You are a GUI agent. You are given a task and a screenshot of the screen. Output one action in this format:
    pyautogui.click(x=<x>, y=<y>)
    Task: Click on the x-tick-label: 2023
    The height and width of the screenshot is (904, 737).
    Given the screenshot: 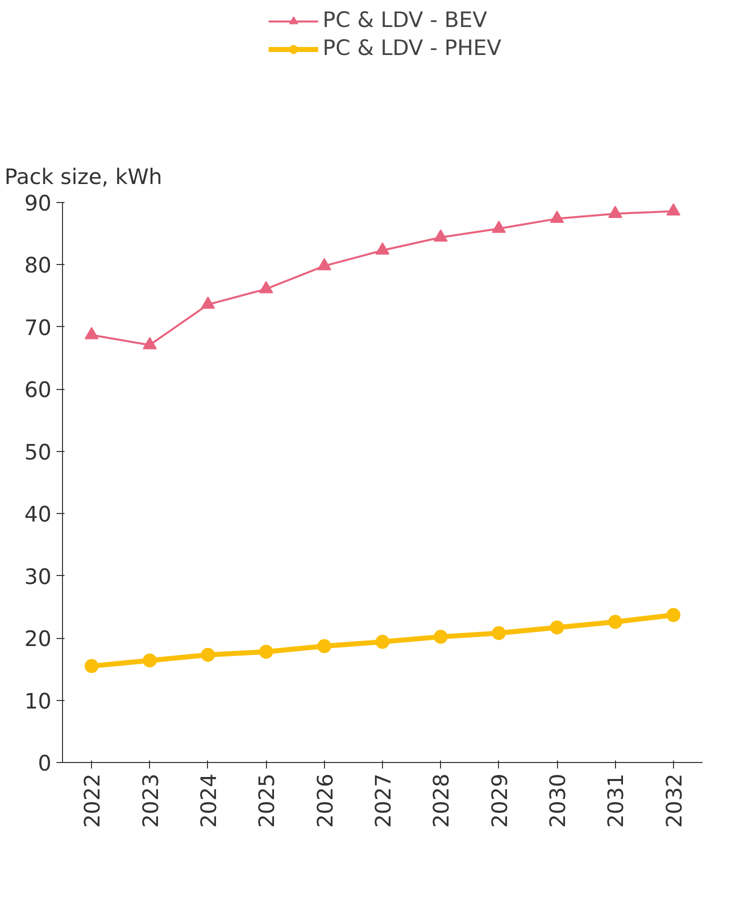 What is the action you would take?
    pyautogui.click(x=151, y=800)
    